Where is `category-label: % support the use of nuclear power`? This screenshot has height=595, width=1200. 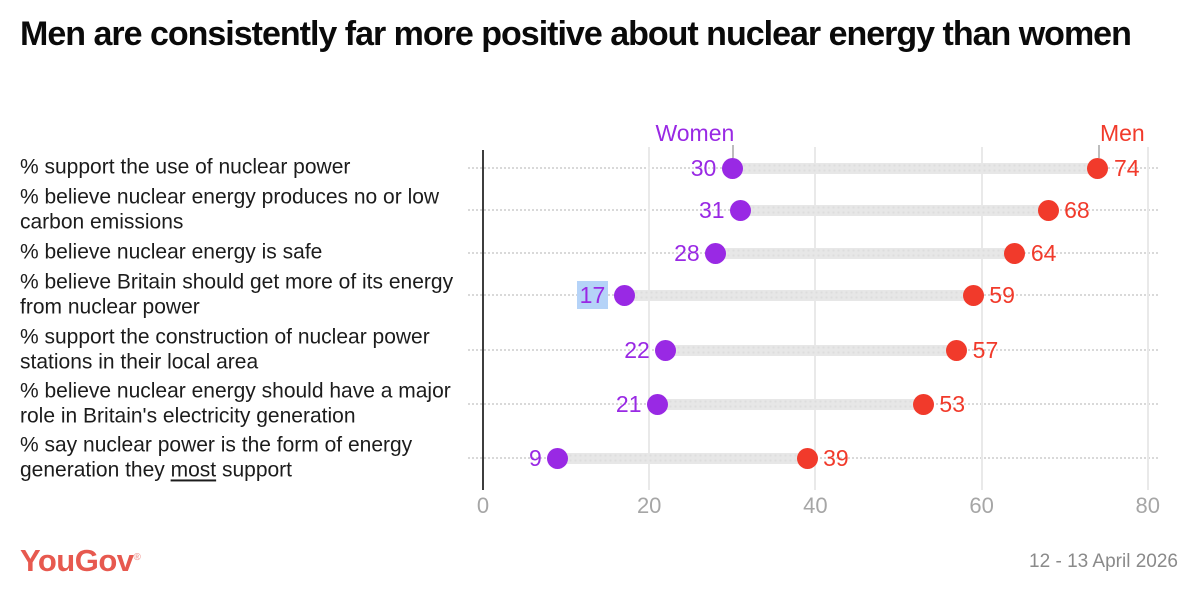
category-label: % support the use of nuclear power is located at coordinates (248, 168).